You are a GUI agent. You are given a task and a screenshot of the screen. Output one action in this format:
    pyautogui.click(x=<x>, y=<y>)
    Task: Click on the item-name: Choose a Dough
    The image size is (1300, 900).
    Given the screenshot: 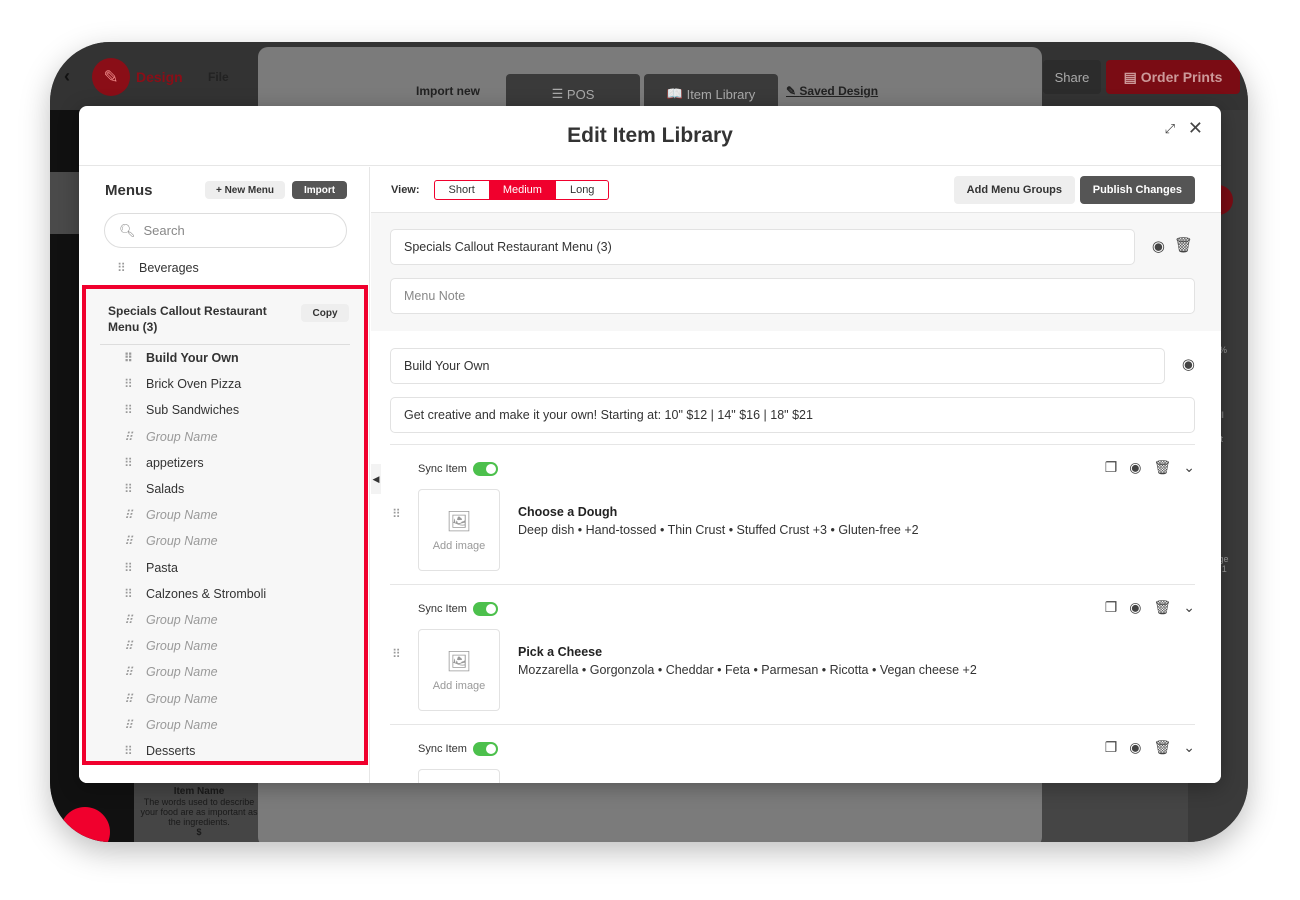 What is the action you would take?
    pyautogui.click(x=568, y=512)
    